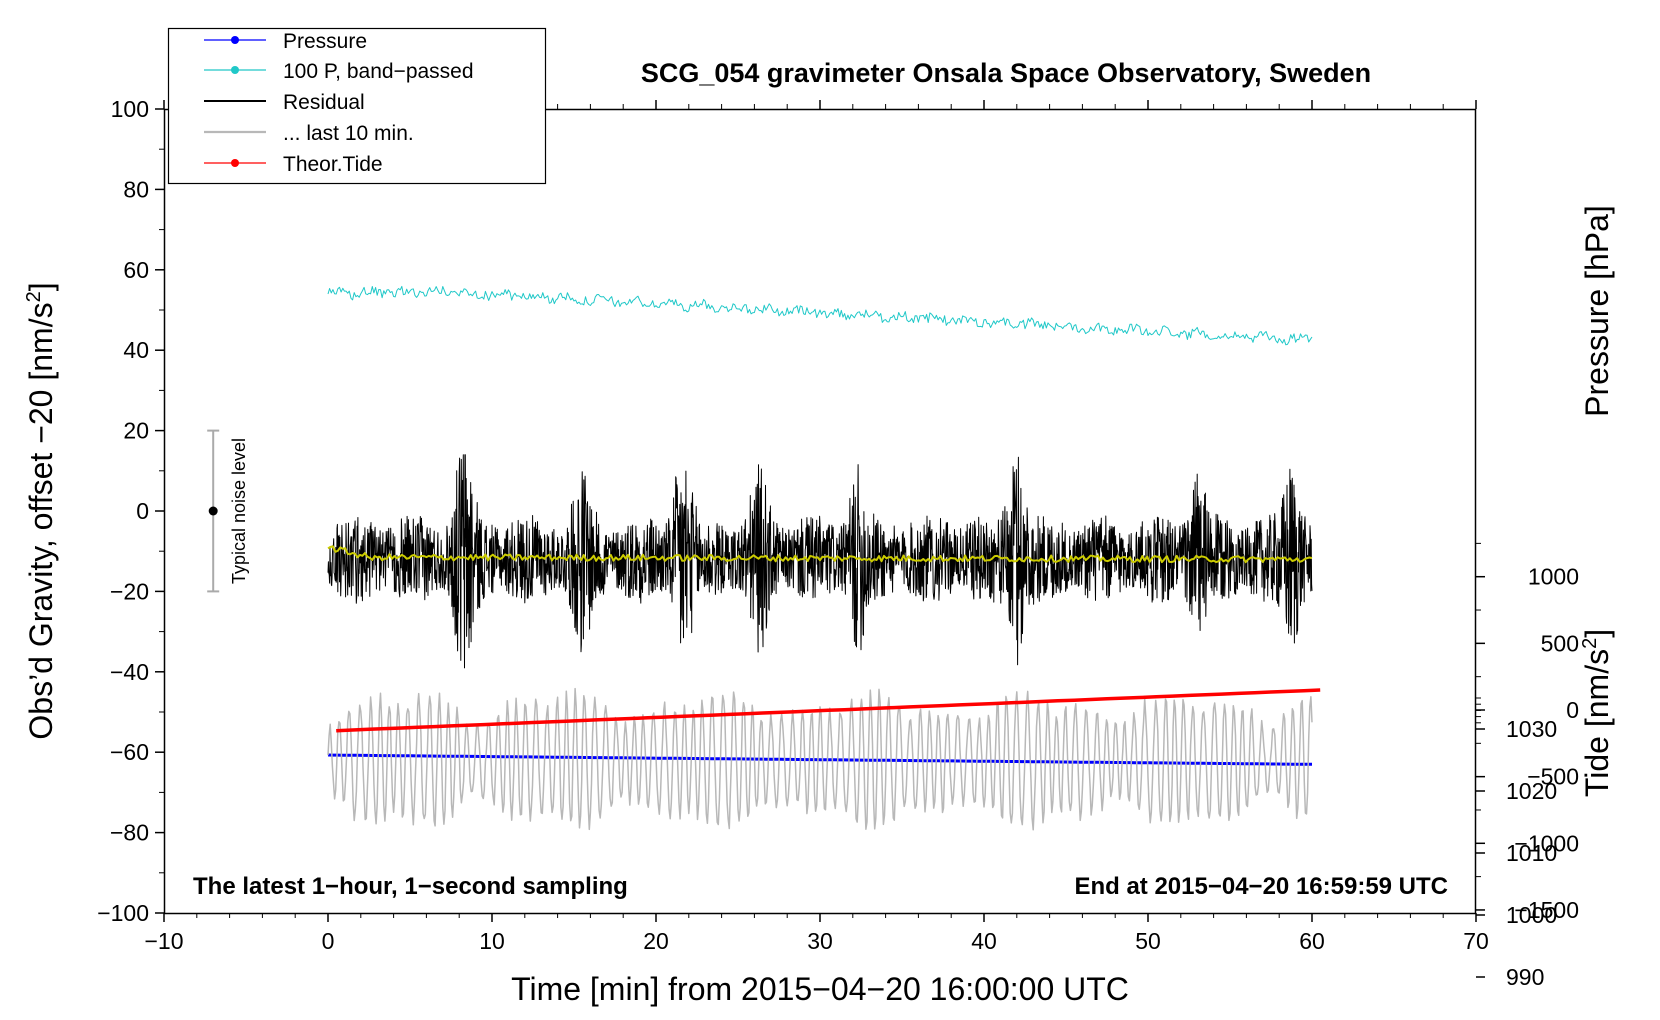  What do you see at coordinates (239, 511) in the screenshot?
I see `noise-label: Typical noise level` at bounding box center [239, 511].